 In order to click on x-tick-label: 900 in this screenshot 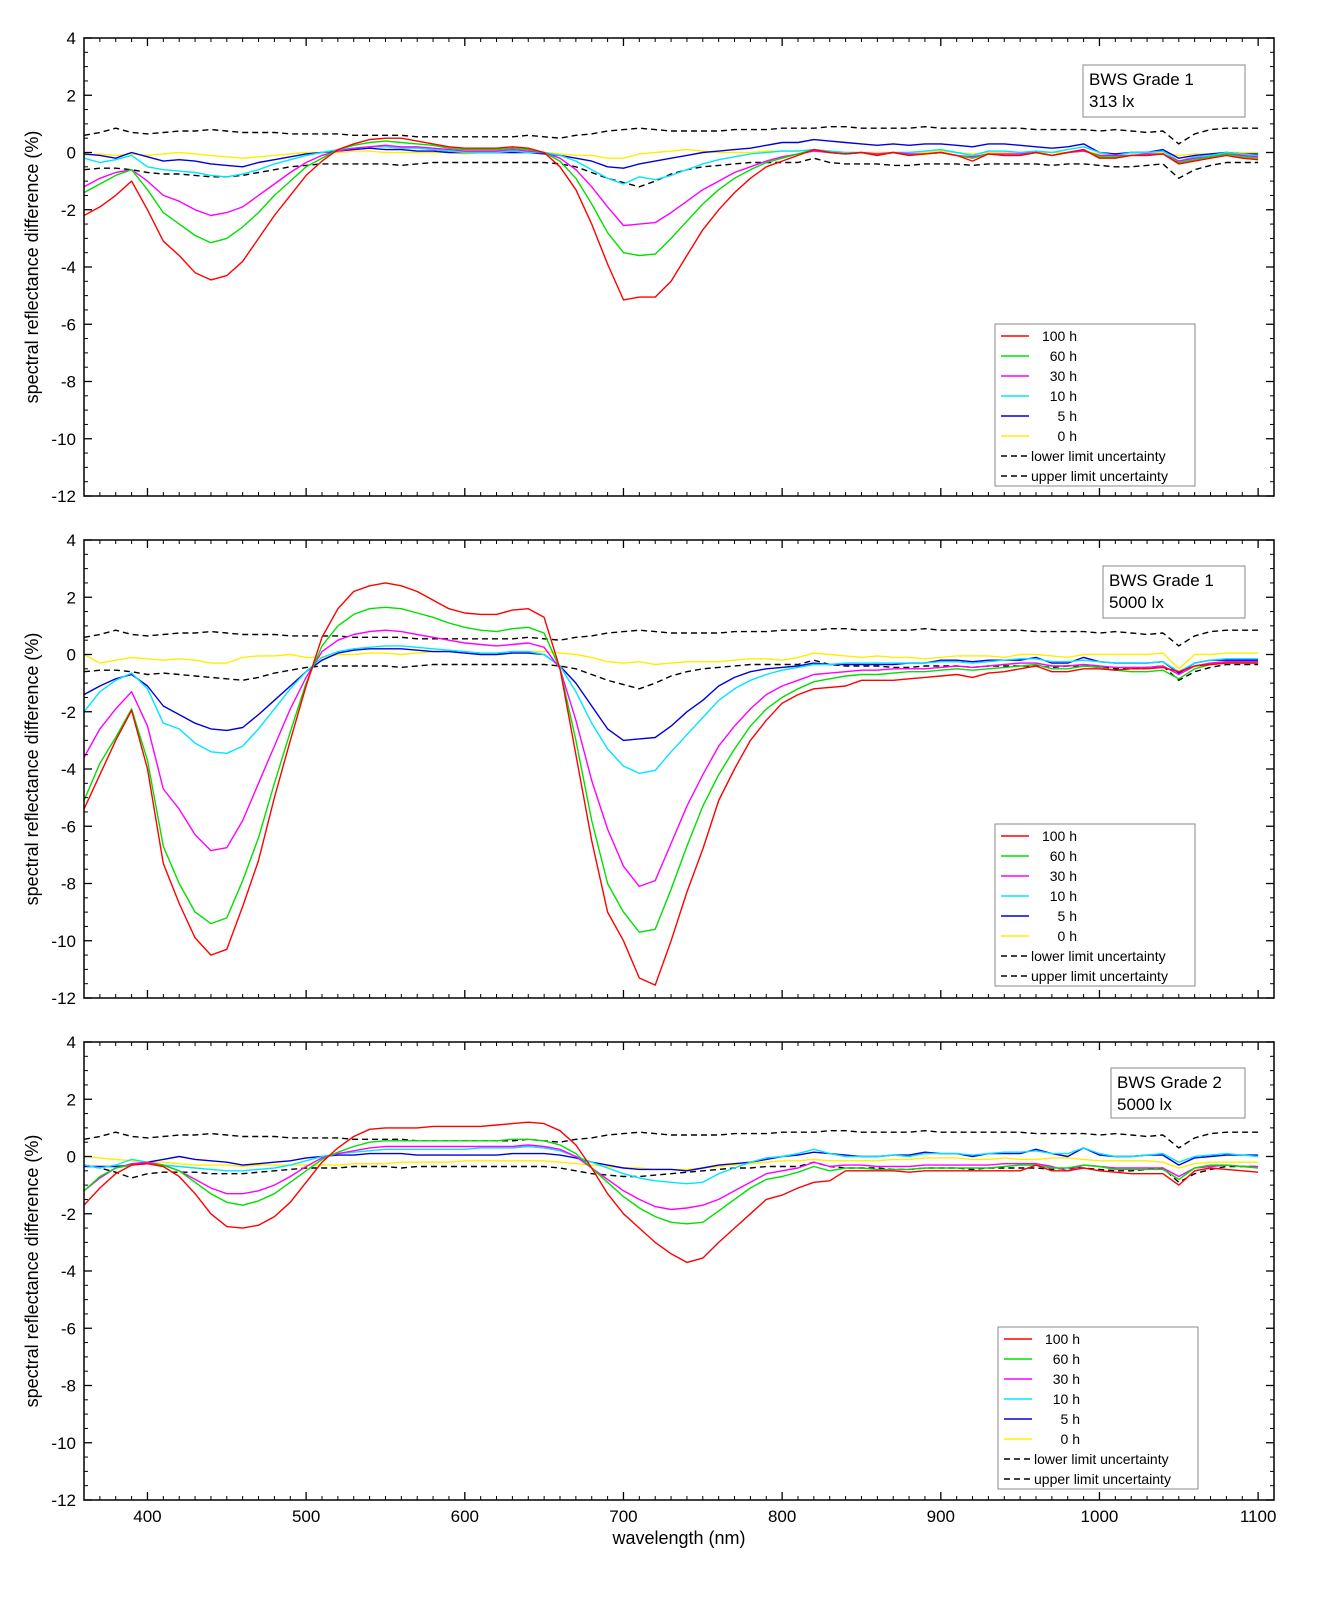, I will do `click(941, 1516)`.